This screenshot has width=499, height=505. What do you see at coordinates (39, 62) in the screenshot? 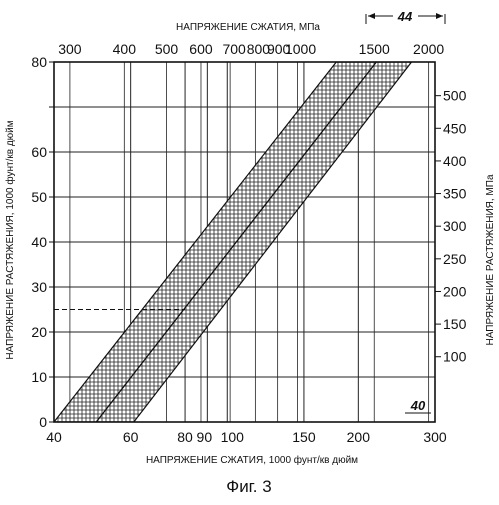
I see `y-tick-label-80: 80` at bounding box center [39, 62].